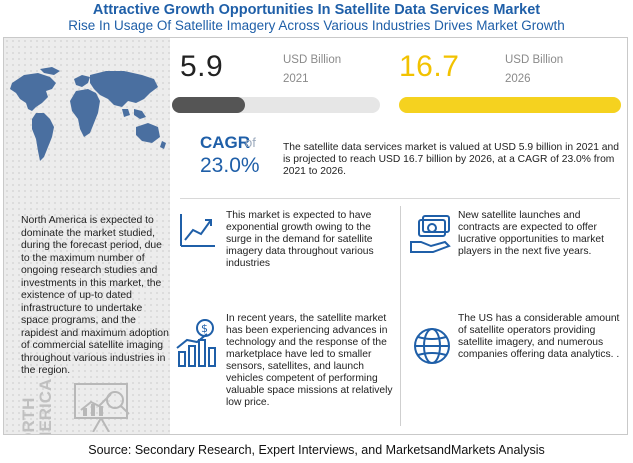  What do you see at coordinates (534, 60) in the screenshot?
I see `unit-2026: USD Billion` at bounding box center [534, 60].